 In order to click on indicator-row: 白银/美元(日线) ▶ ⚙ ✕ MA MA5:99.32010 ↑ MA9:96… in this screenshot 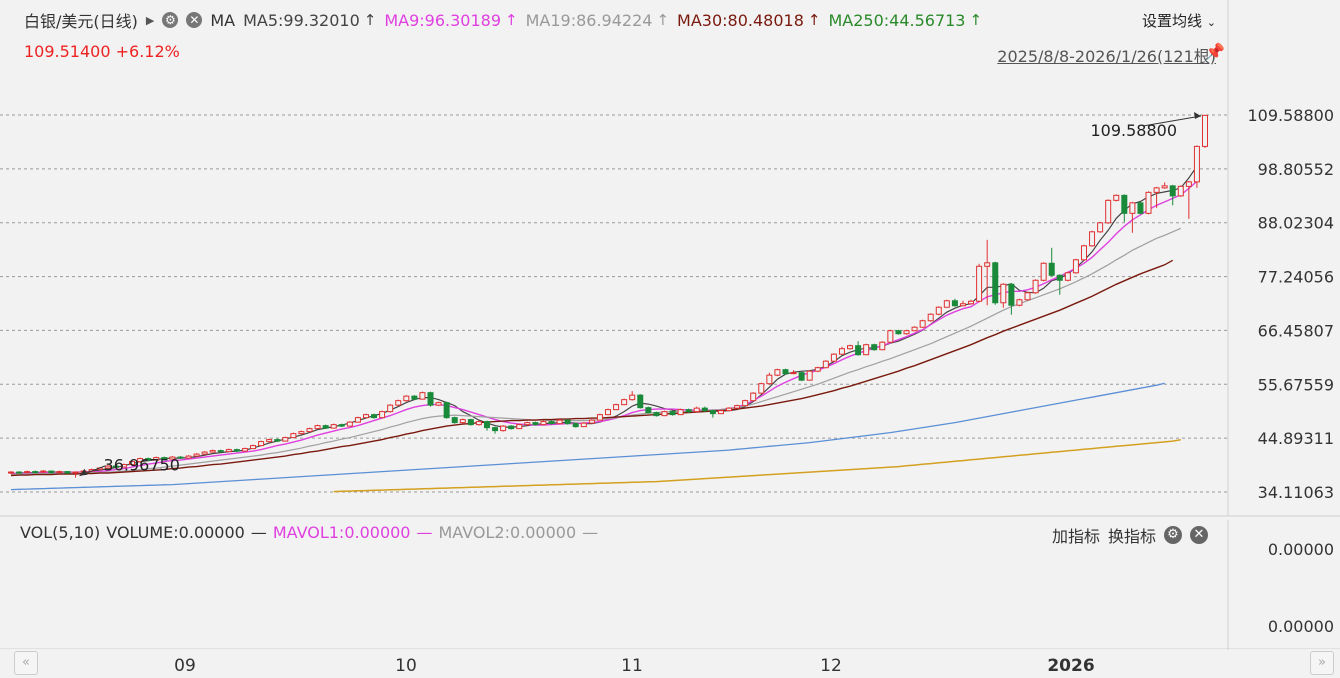, I will do `click(507, 20)`.